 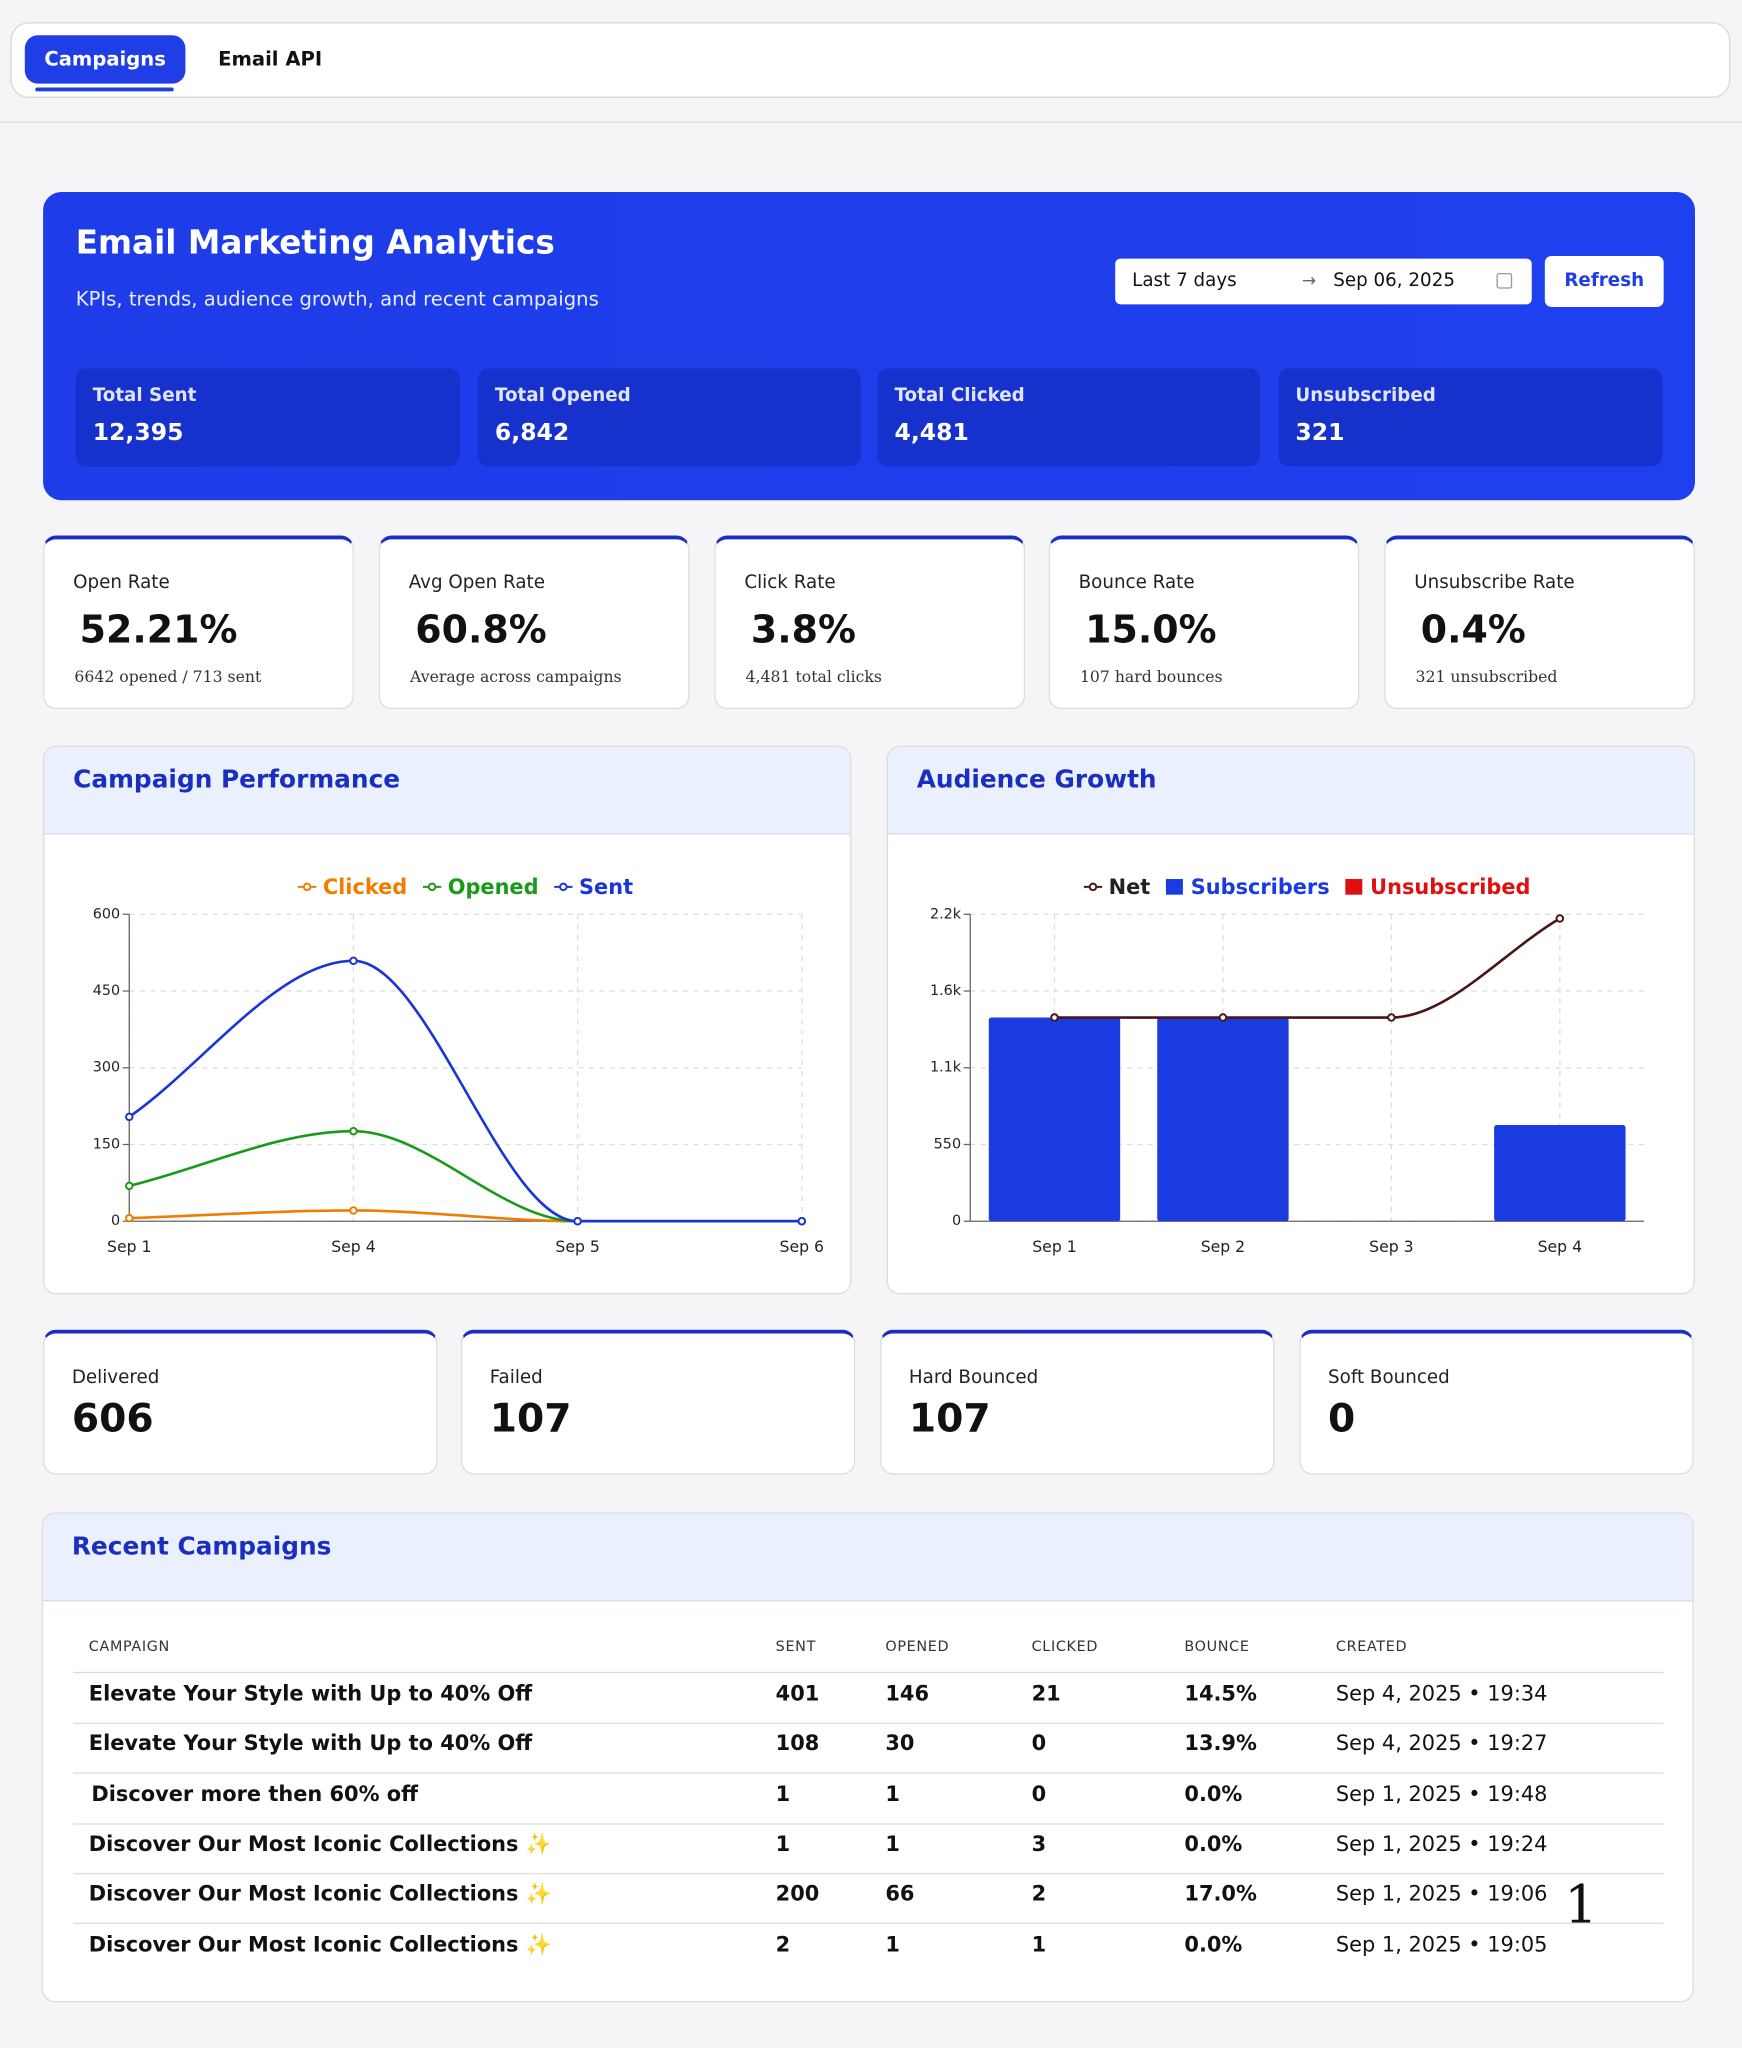 I want to click on kpi-label: Click Rate, so click(x=790, y=582).